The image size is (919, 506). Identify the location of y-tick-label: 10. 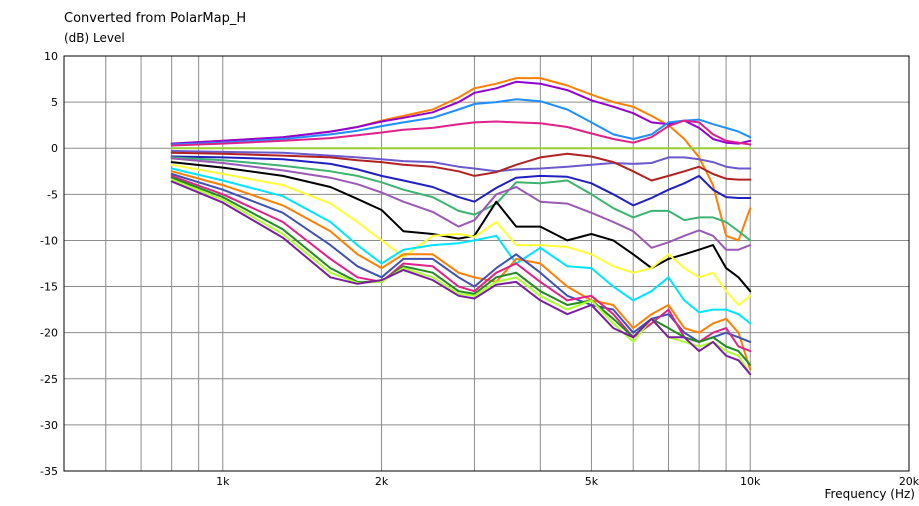
(51, 56).